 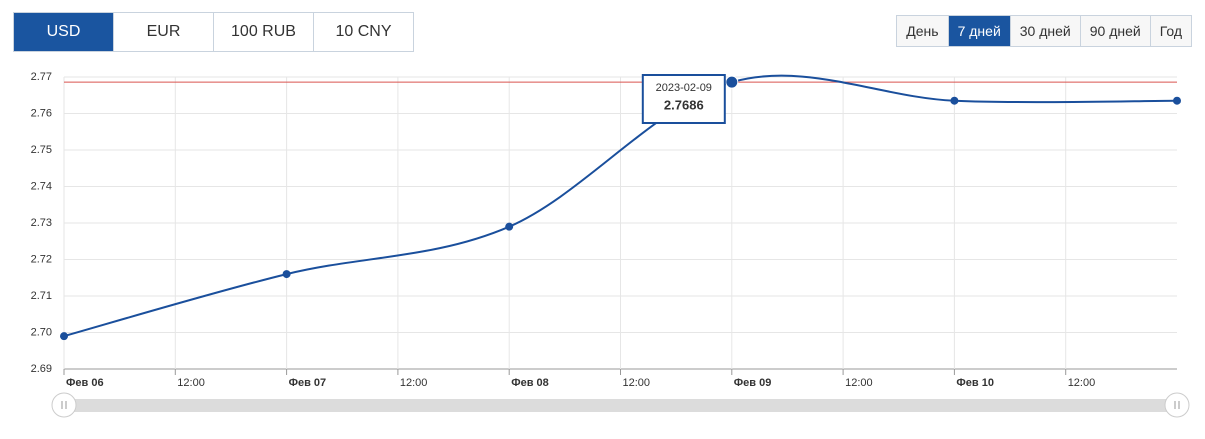 What do you see at coordinates (63, 32) in the screenshot?
I see `currency-tab: USD` at bounding box center [63, 32].